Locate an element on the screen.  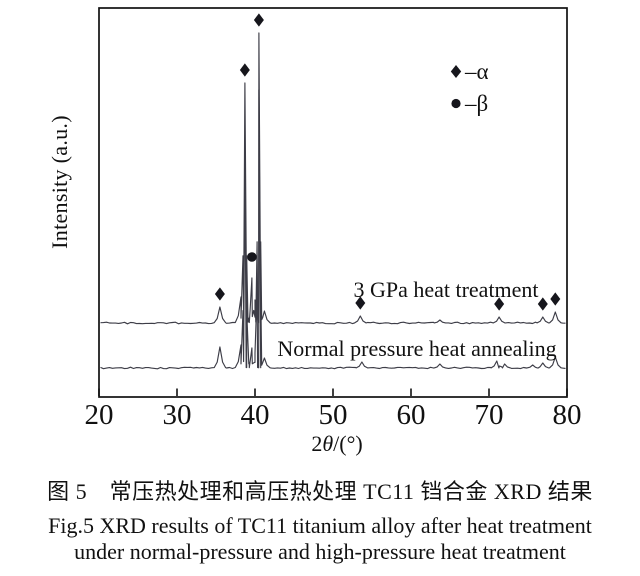
x-axis-label-theta: θ is located at coordinates (328, 443).